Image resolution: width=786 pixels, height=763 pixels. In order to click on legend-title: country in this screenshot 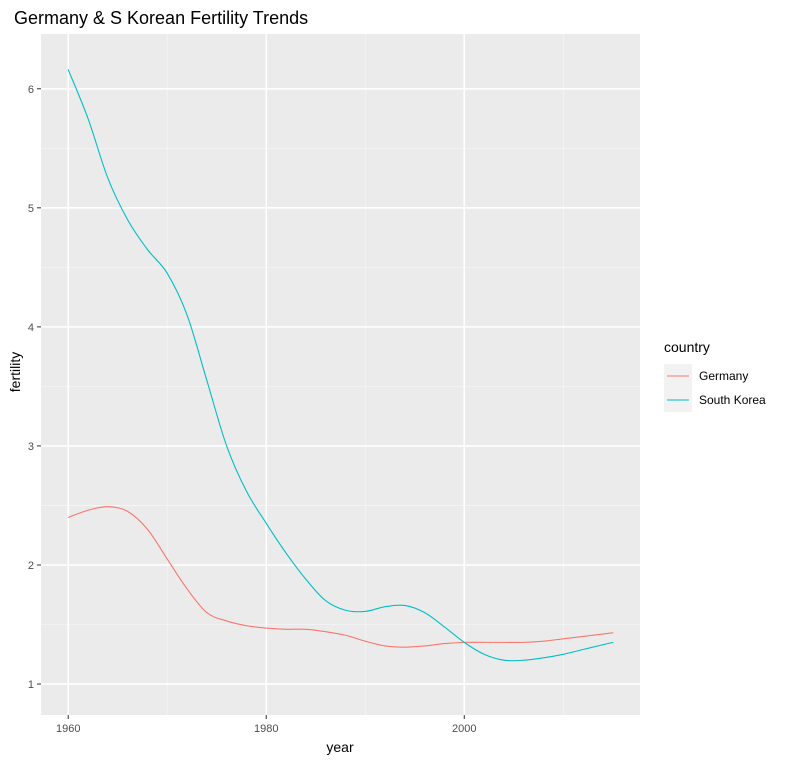, I will do `click(687, 347)`.